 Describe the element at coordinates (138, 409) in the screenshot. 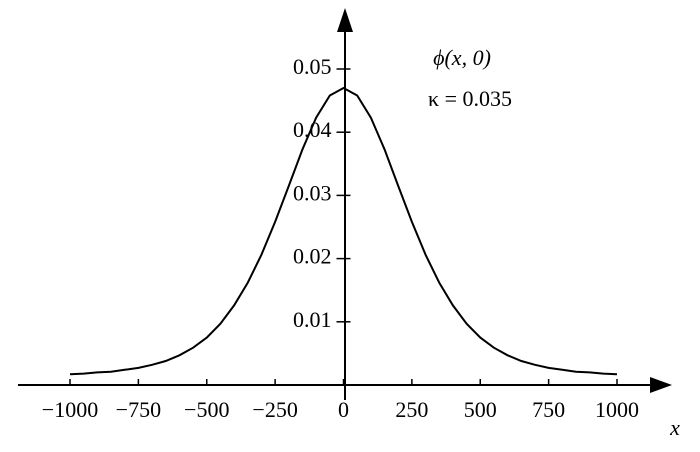

I see `x-tick-label: −750` at that location.